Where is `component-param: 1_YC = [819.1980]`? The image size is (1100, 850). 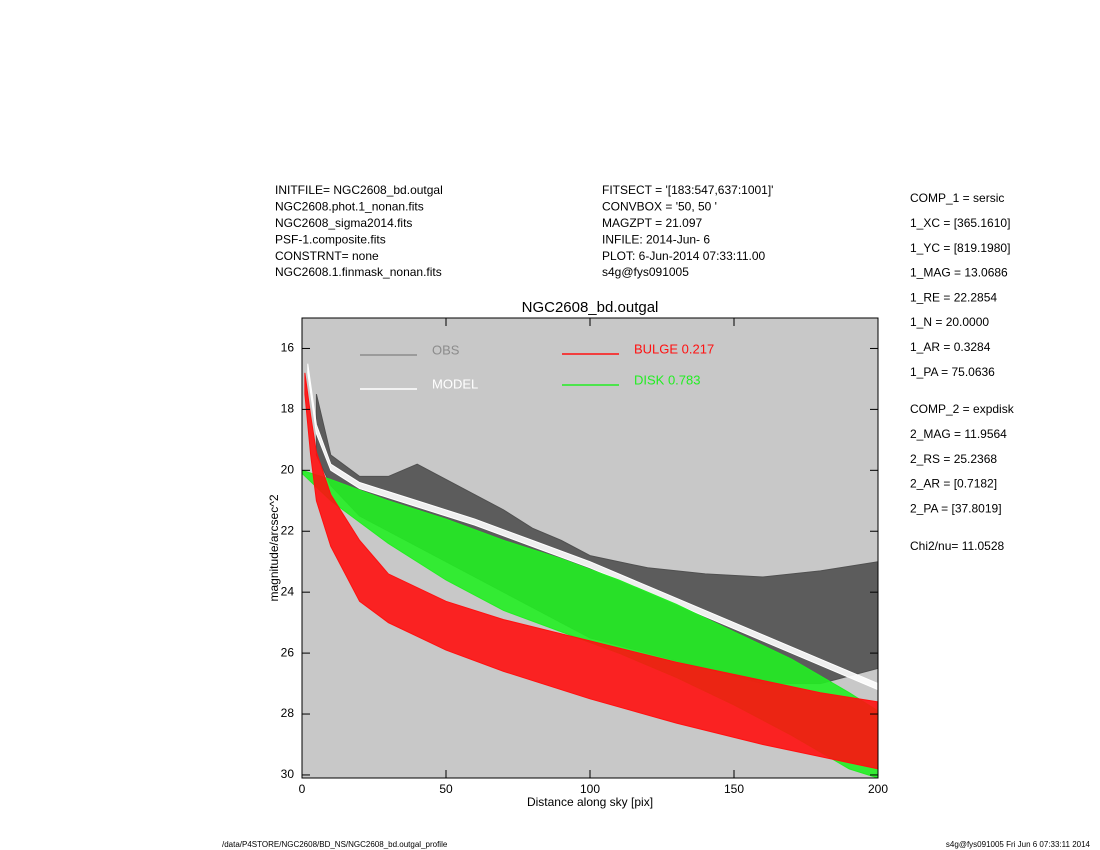 component-param: 1_YC = [819.1980] is located at coordinates (960, 248).